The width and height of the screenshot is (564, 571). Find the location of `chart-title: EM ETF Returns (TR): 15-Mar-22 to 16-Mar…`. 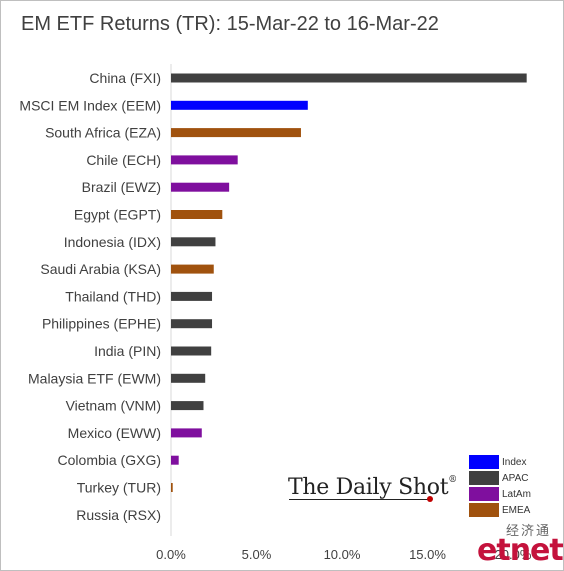

chart-title: EM ETF Returns (TR): 15-Mar-22 to 16-Mar… is located at coordinates (230, 24).